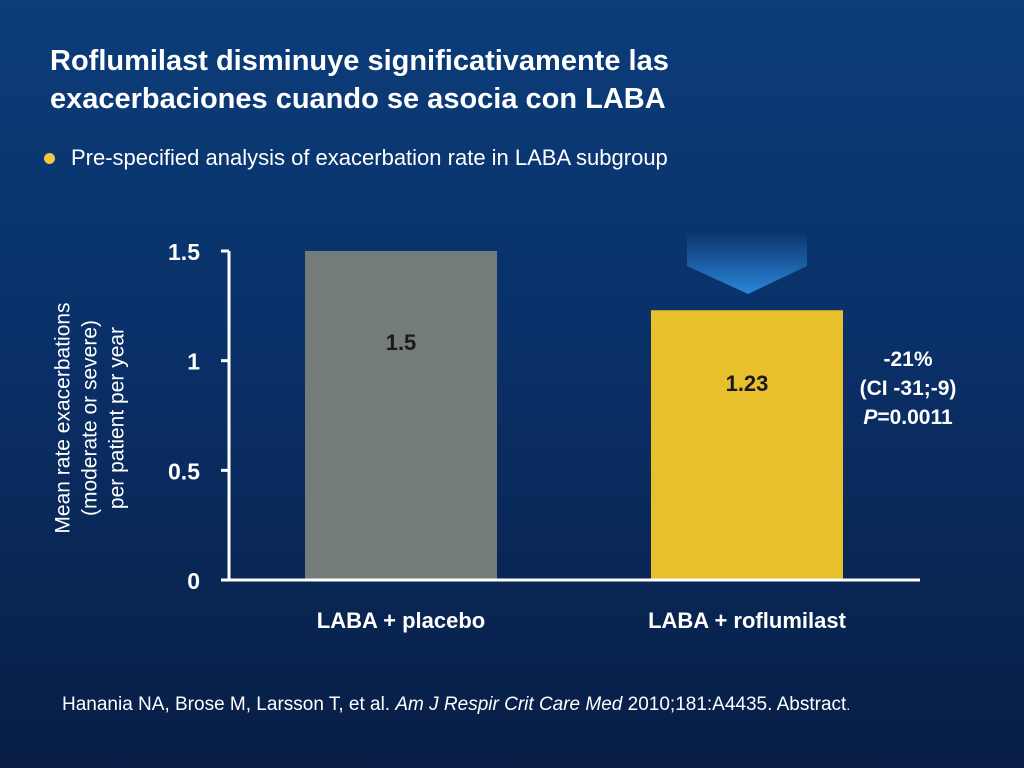 The height and width of the screenshot is (768, 1024). Describe the element at coordinates (49, 158) in the screenshot. I see `bullet-dot-icon` at that location.